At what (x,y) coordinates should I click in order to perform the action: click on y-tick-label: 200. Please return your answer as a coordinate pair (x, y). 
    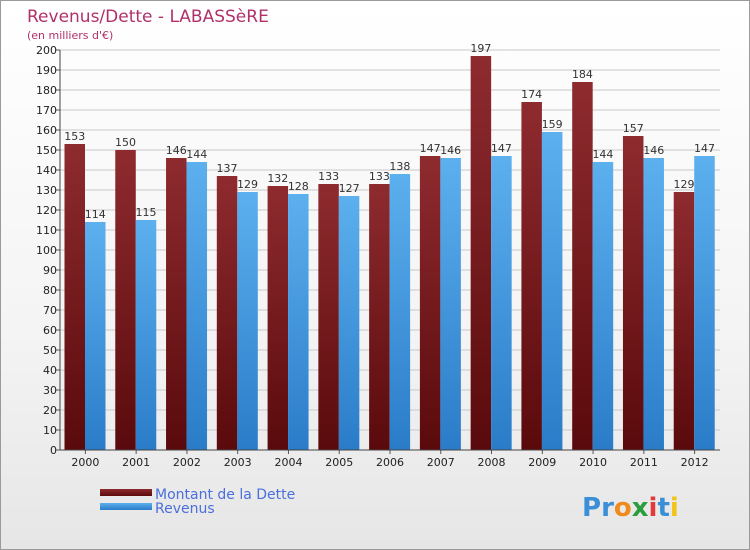
    Looking at the image, I should click on (46, 50).